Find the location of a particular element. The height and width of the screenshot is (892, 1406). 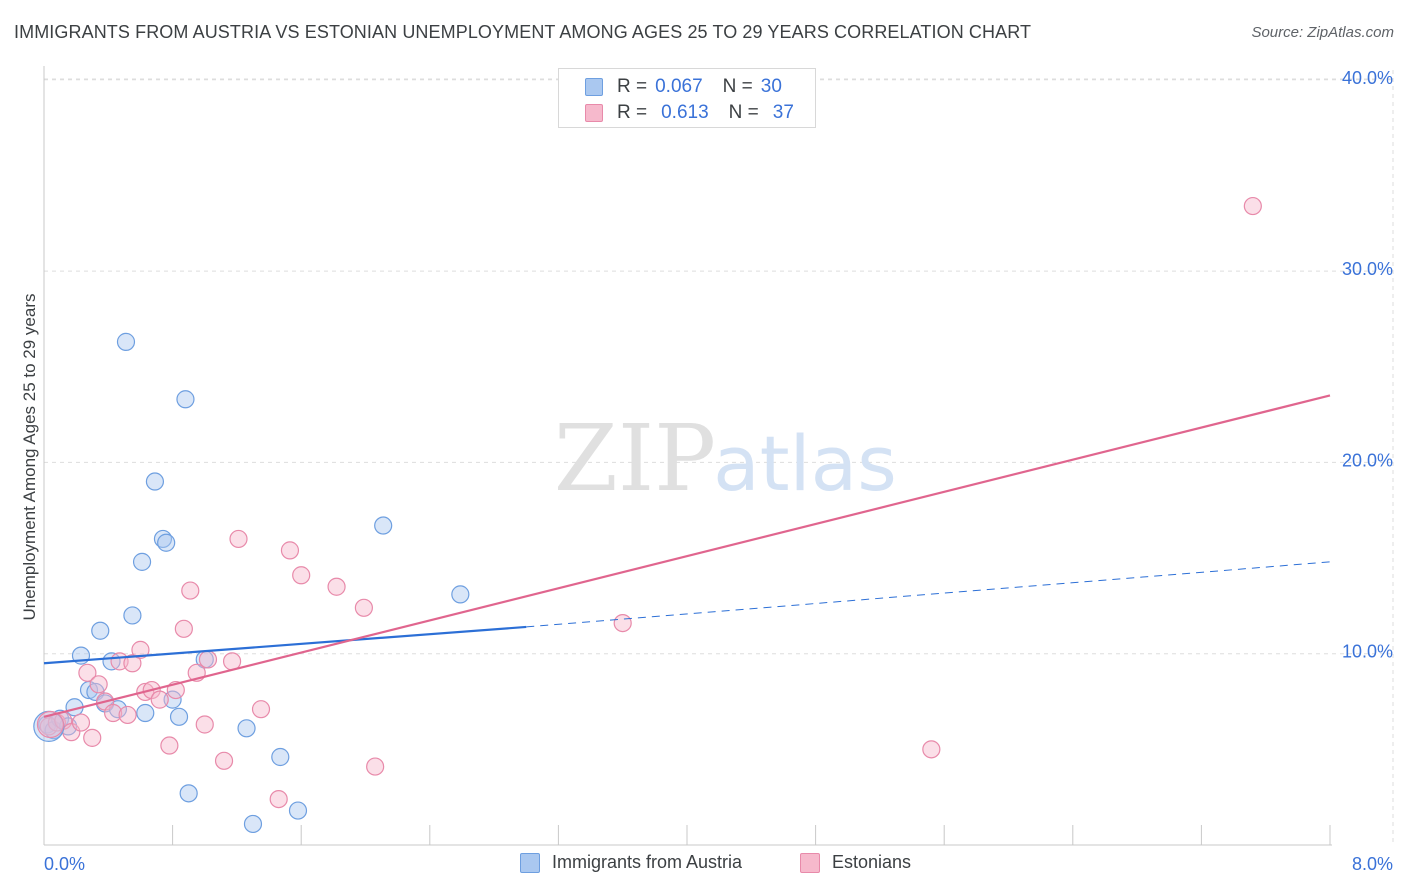

x-tick-label-max: 8.0% is located at coordinates (1372, 864).